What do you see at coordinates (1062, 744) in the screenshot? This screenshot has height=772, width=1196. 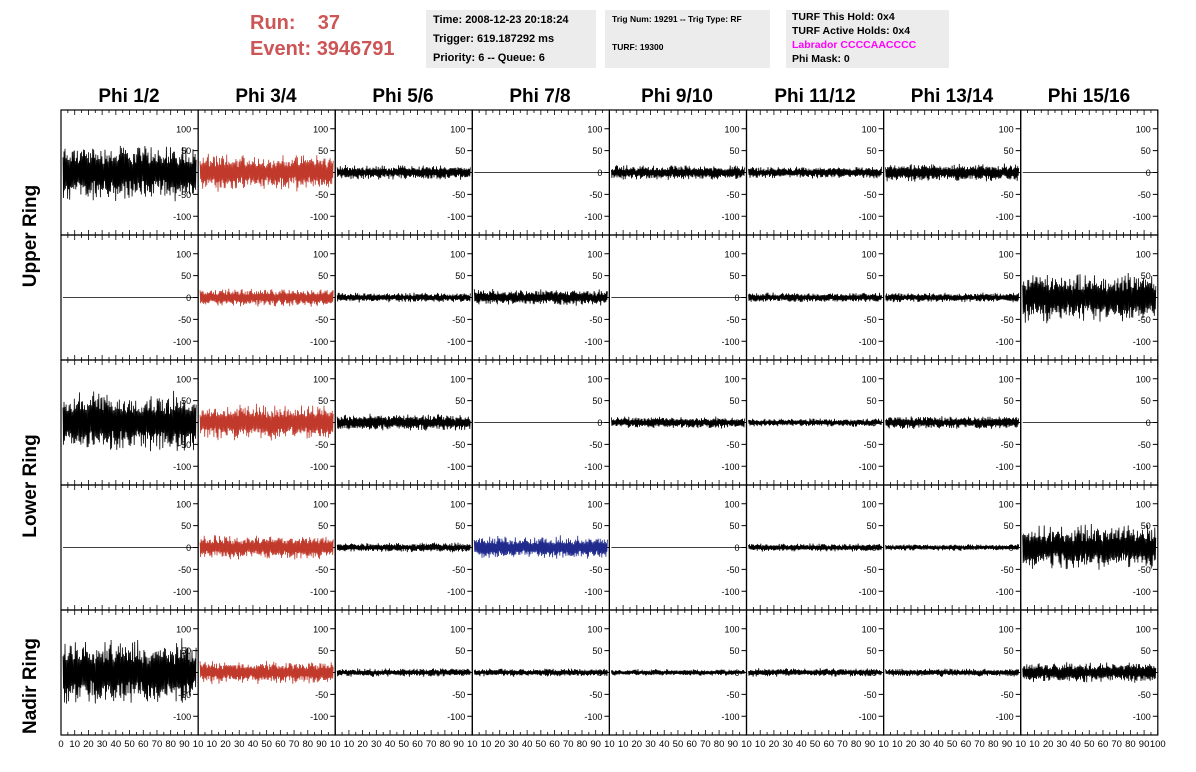 I see `x-tick-label: 30` at bounding box center [1062, 744].